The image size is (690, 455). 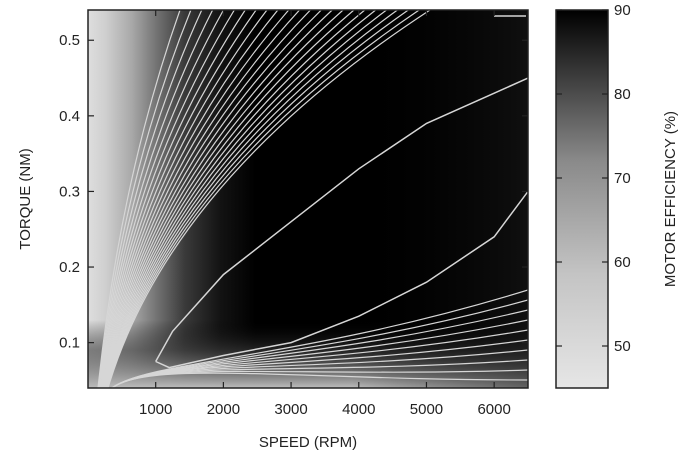 What do you see at coordinates (155, 409) in the screenshot?
I see `x-tick-label: 1000` at bounding box center [155, 409].